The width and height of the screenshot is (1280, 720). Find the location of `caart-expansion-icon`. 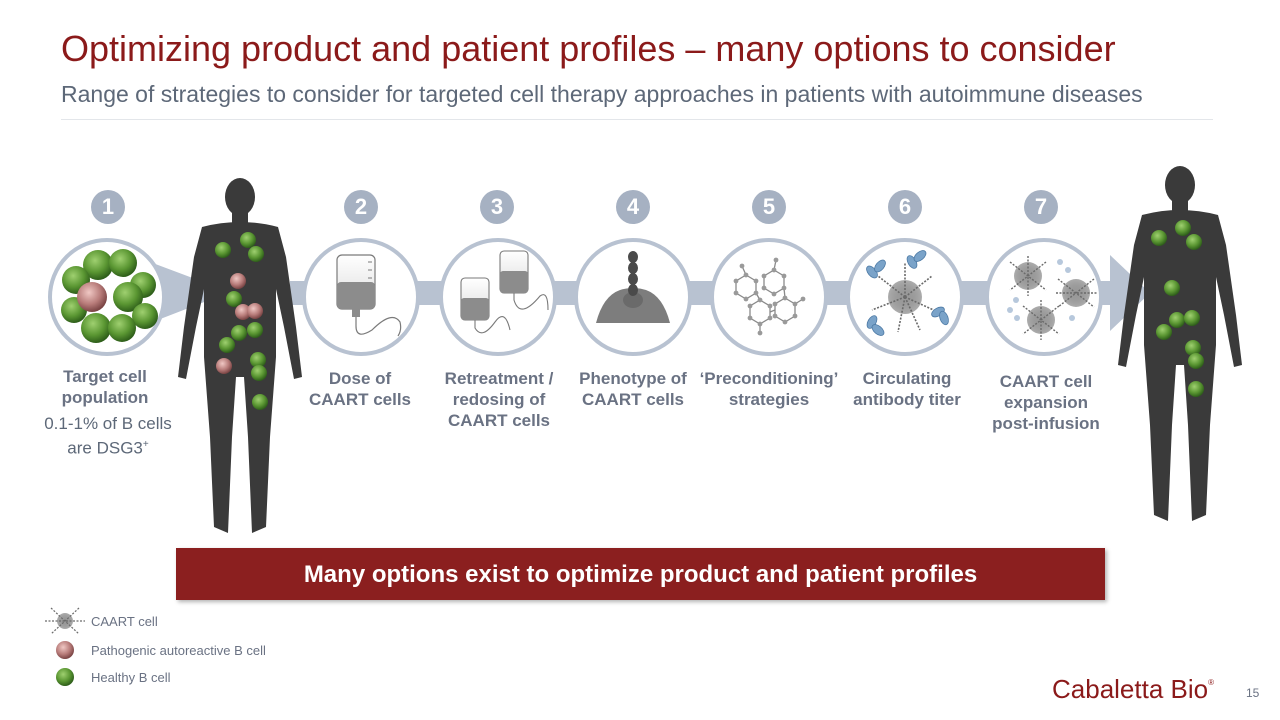

caart-expansion-icon is located at coordinates (1044, 297).